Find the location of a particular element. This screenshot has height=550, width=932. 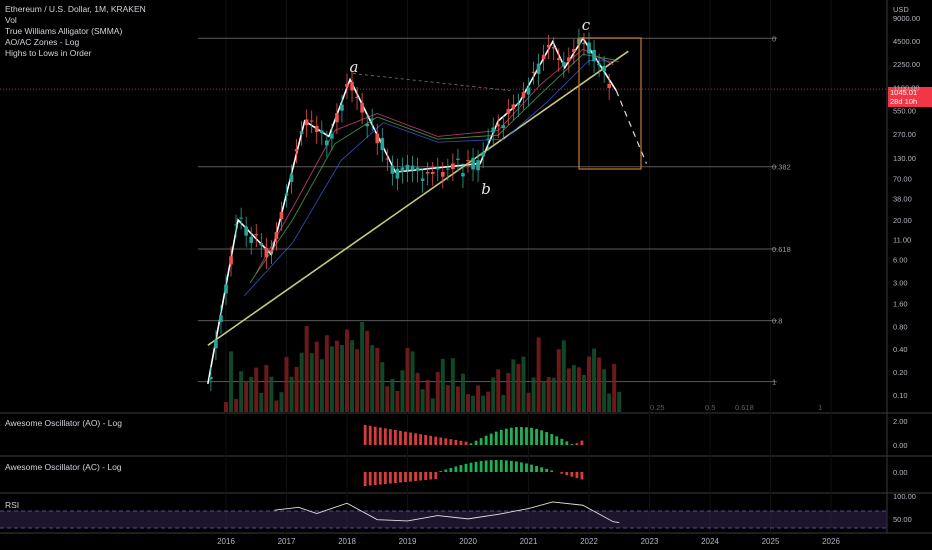

y-tick-label: 0.80 is located at coordinates (900, 326).